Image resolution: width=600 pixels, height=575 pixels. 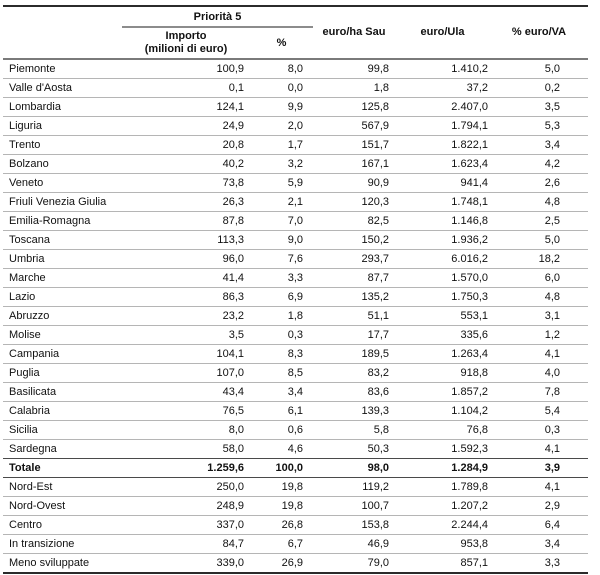 What do you see at coordinates (186, 563) in the screenshot?
I see `cell-importo: 339,0` at bounding box center [186, 563].